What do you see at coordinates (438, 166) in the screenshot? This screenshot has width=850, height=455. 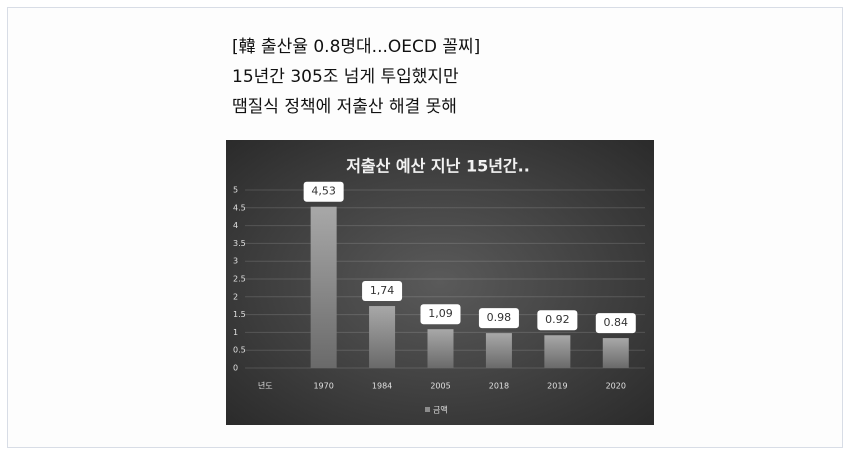 I see `chart-title: 저출산 예산 지난 15년간..` at bounding box center [438, 166].